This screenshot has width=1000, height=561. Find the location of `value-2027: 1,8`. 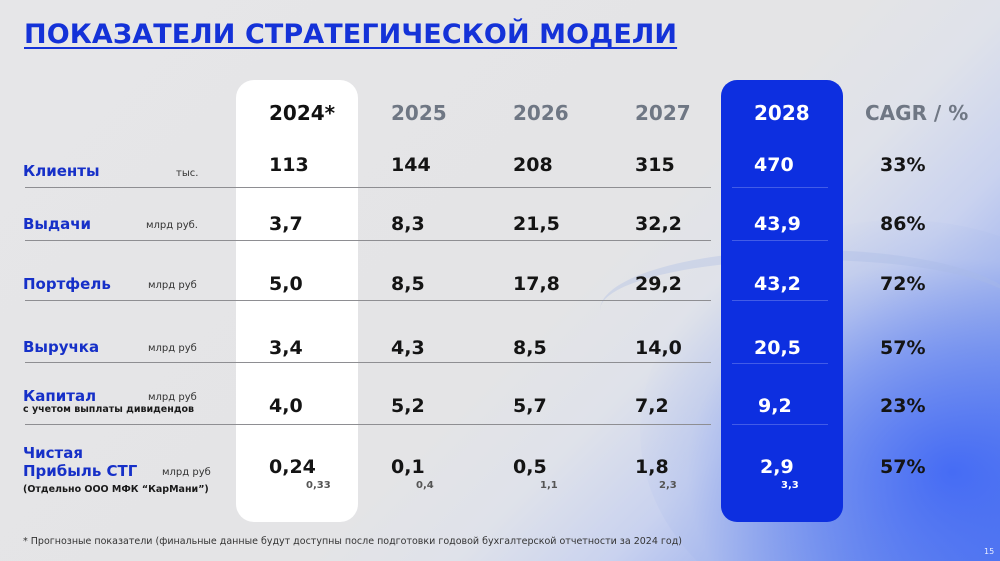

value-2027: 1,8 is located at coordinates (652, 467).